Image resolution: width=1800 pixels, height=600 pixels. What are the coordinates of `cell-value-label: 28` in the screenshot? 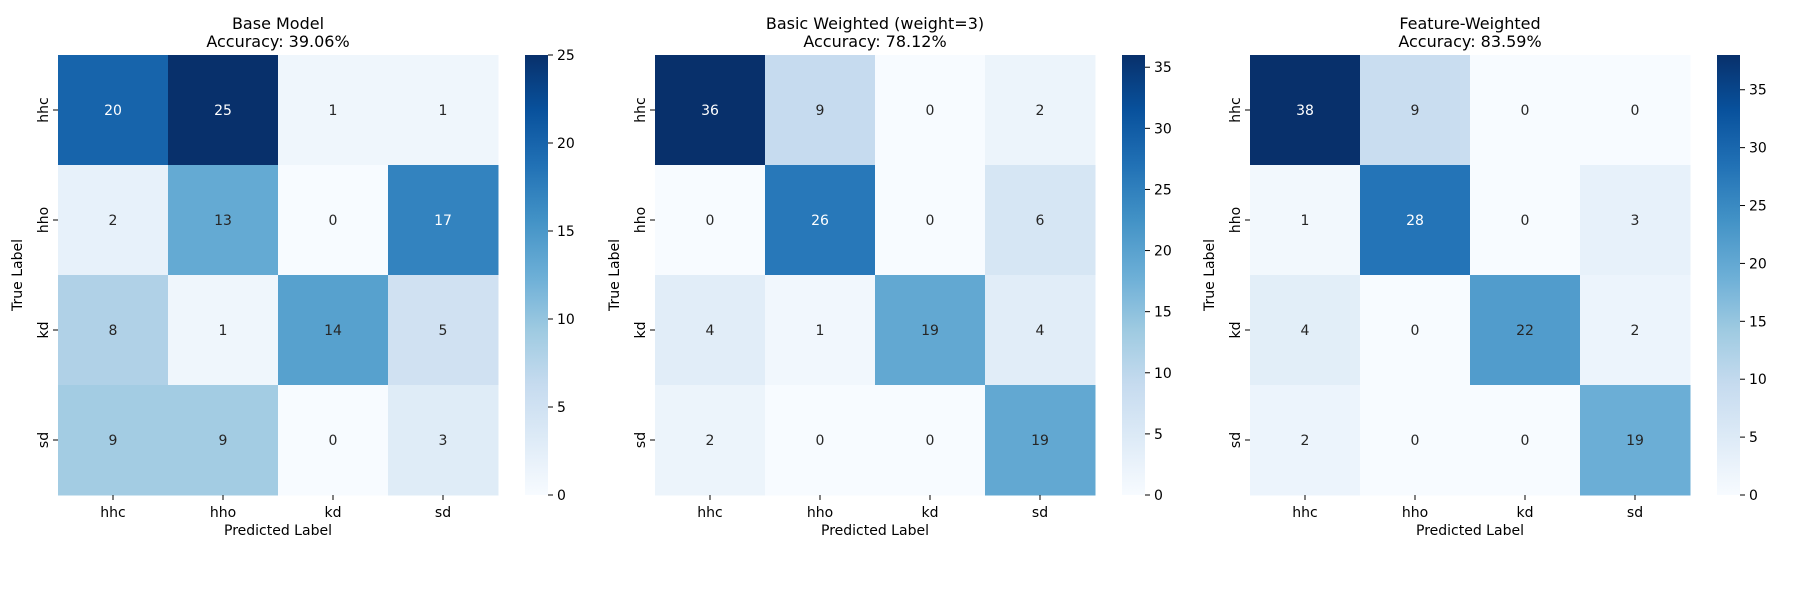 It's located at (1415, 221).